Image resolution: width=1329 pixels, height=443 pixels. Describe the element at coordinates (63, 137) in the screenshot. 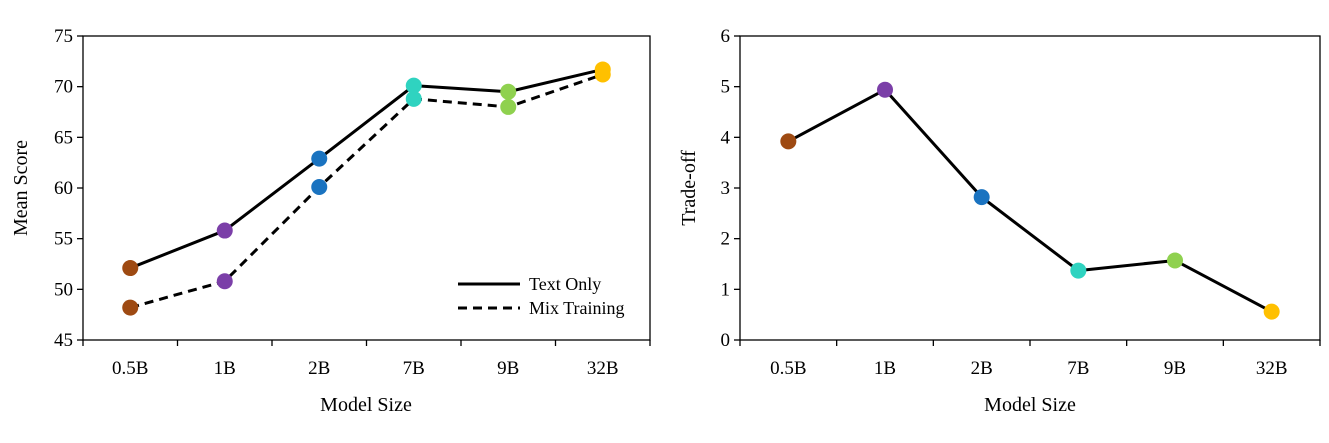

I see `y-tick-label: 65` at that location.